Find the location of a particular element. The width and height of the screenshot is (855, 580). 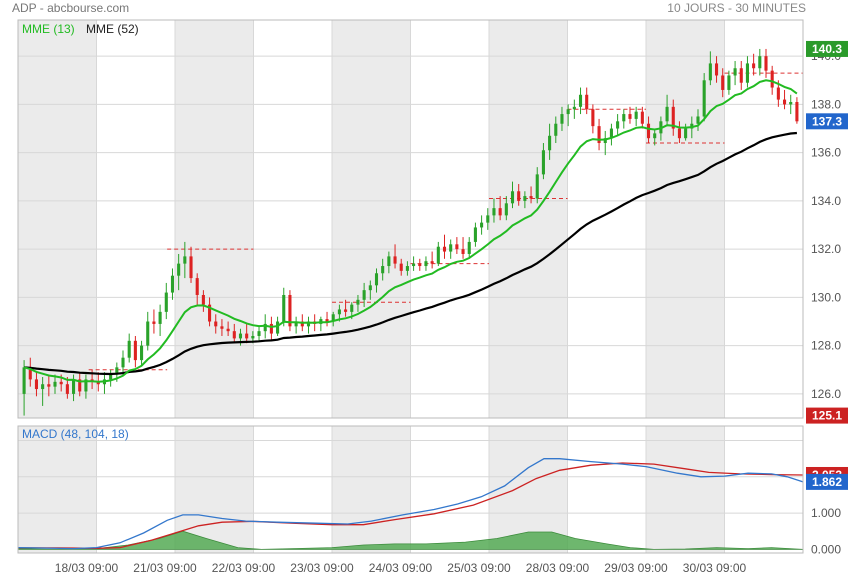

date-tick-label: 28/03 09:00 is located at coordinates (558, 568).